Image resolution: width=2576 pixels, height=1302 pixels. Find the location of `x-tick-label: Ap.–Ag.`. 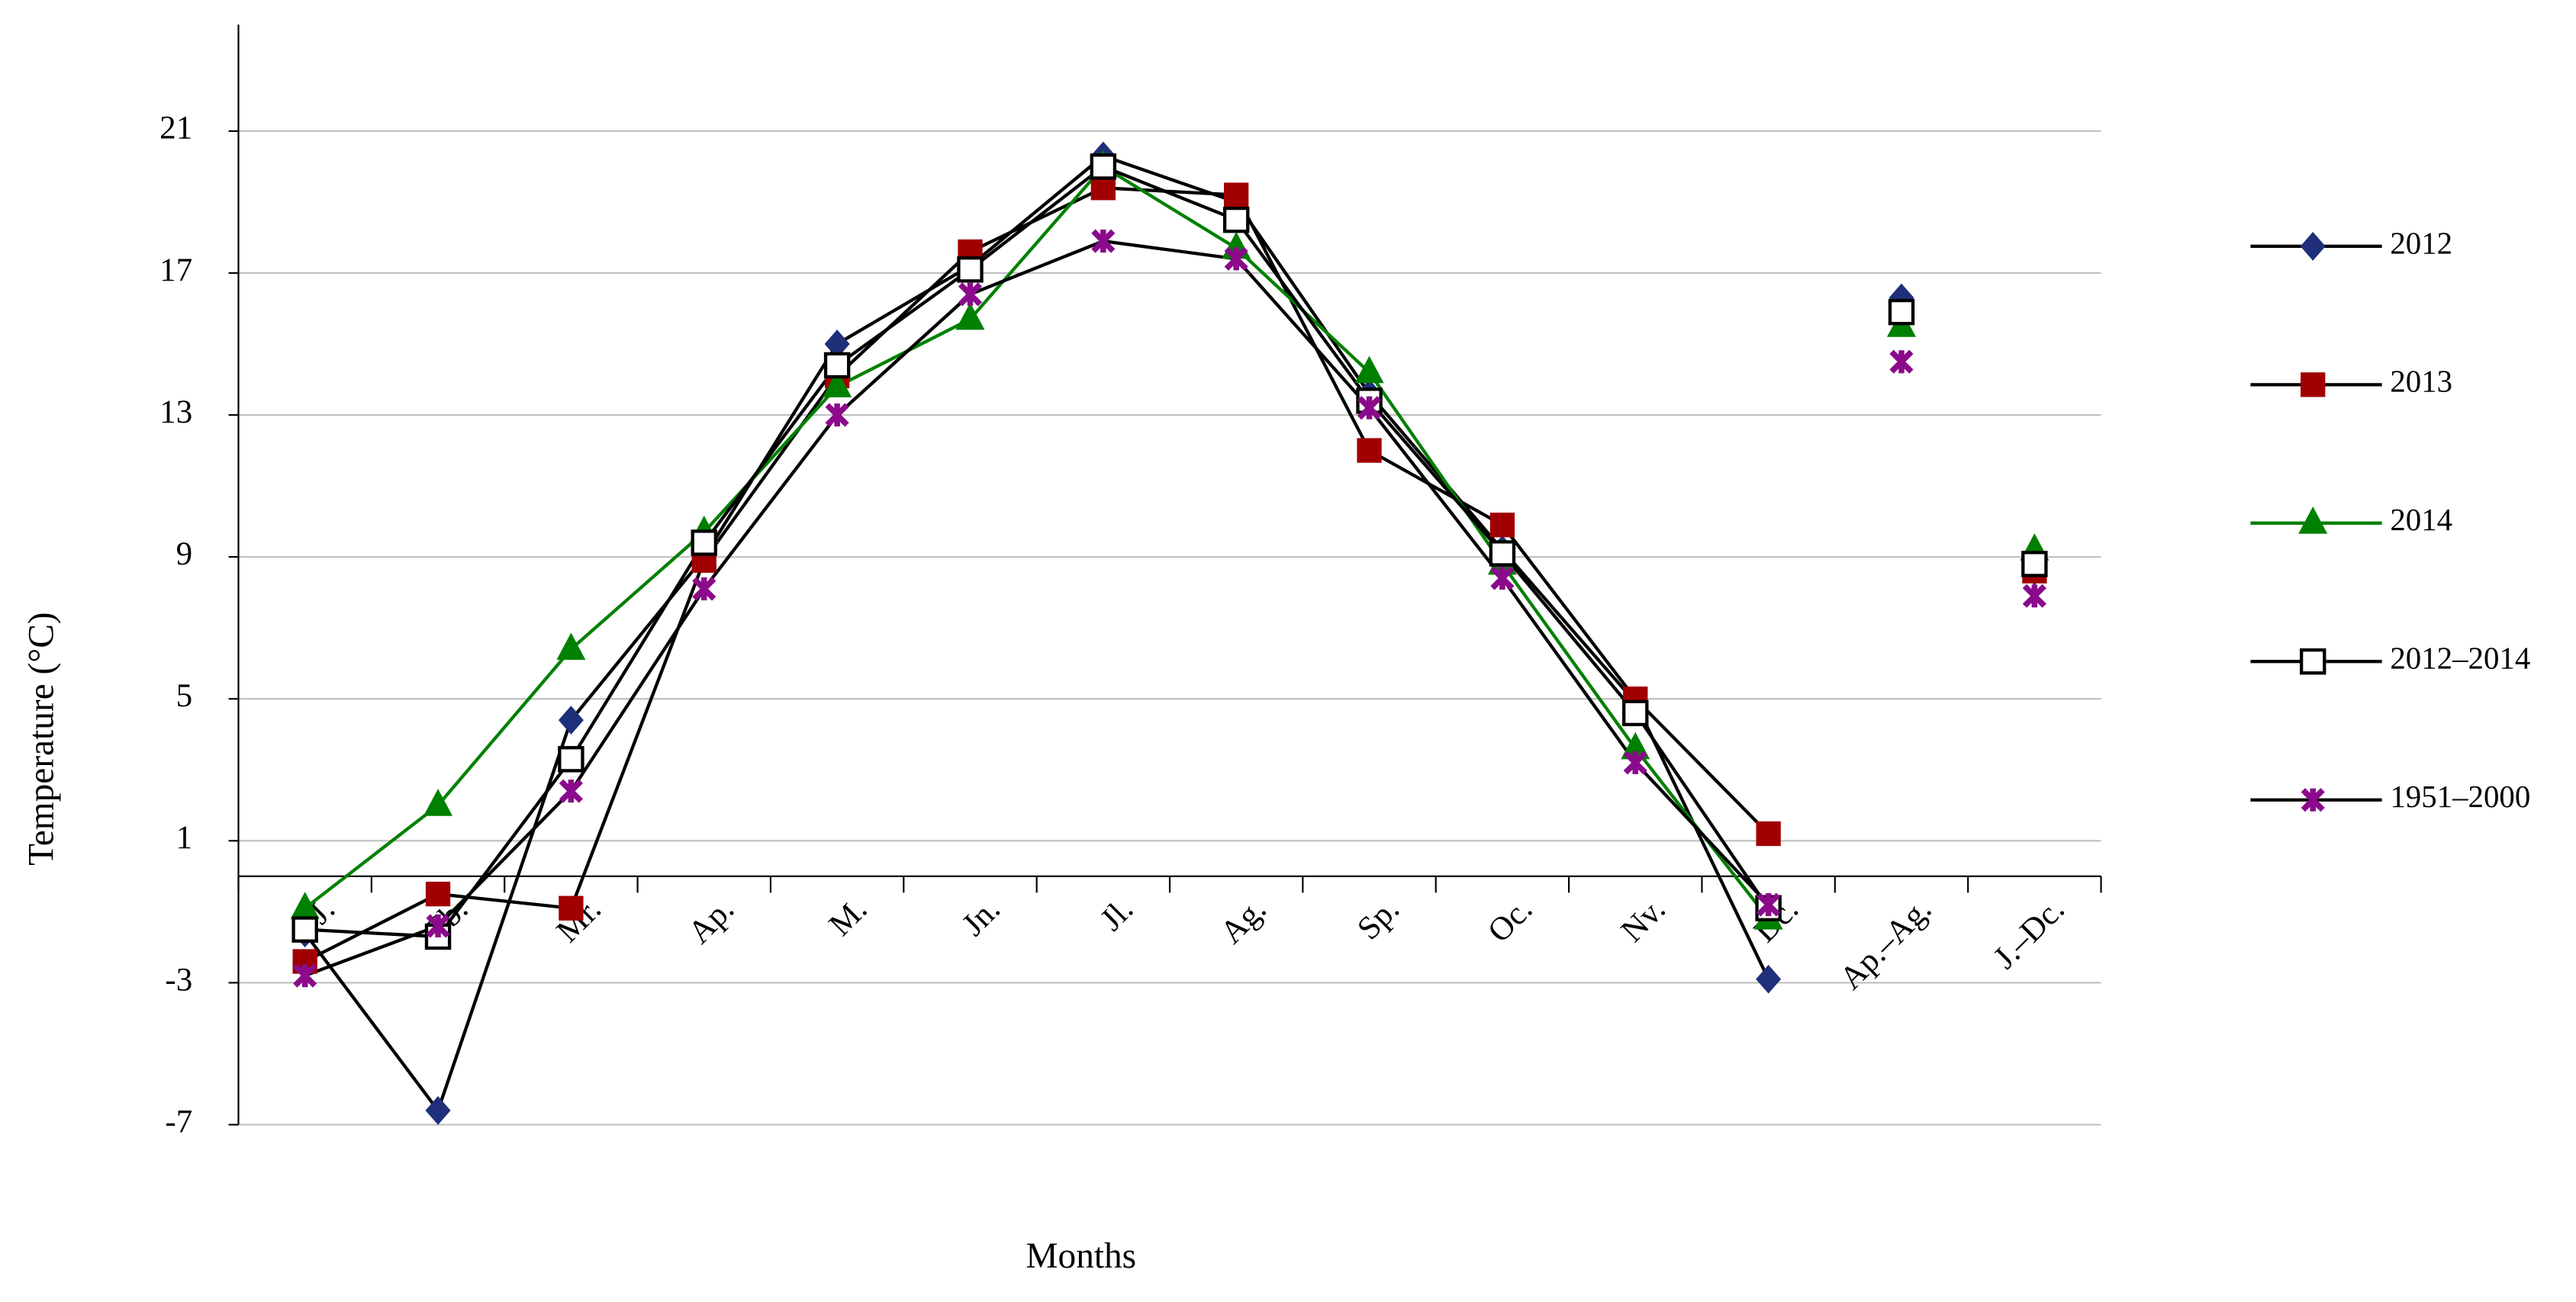

x-tick-label: Ap.–Ag. is located at coordinates (1885, 944).